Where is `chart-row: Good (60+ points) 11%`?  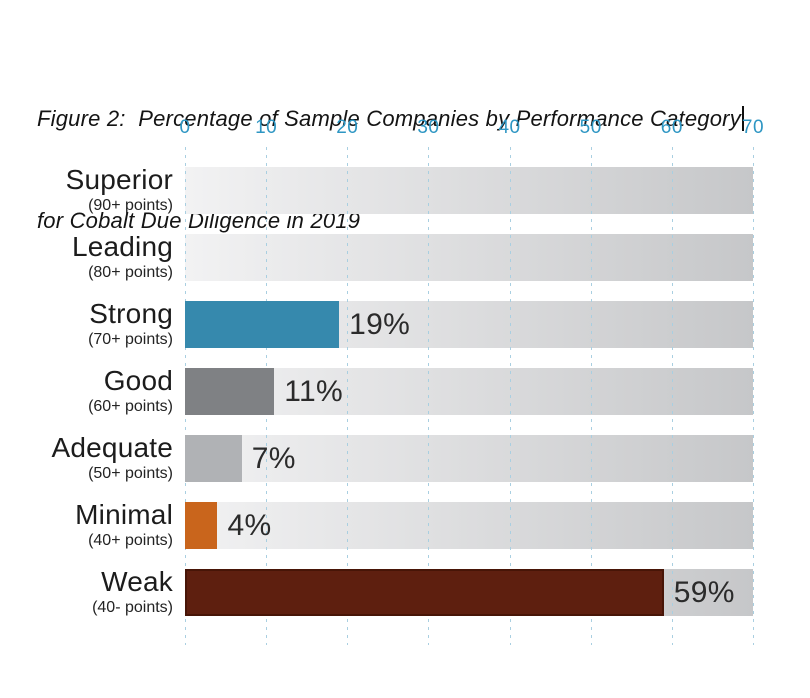
chart-row: Good (60+ points) 11% is located at coordinates (405, 391).